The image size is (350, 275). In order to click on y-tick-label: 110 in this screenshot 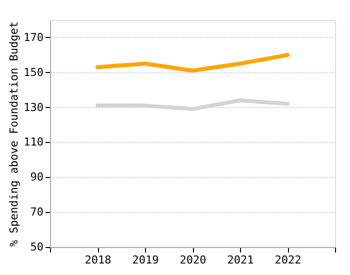, I will do `click(34, 142)`.